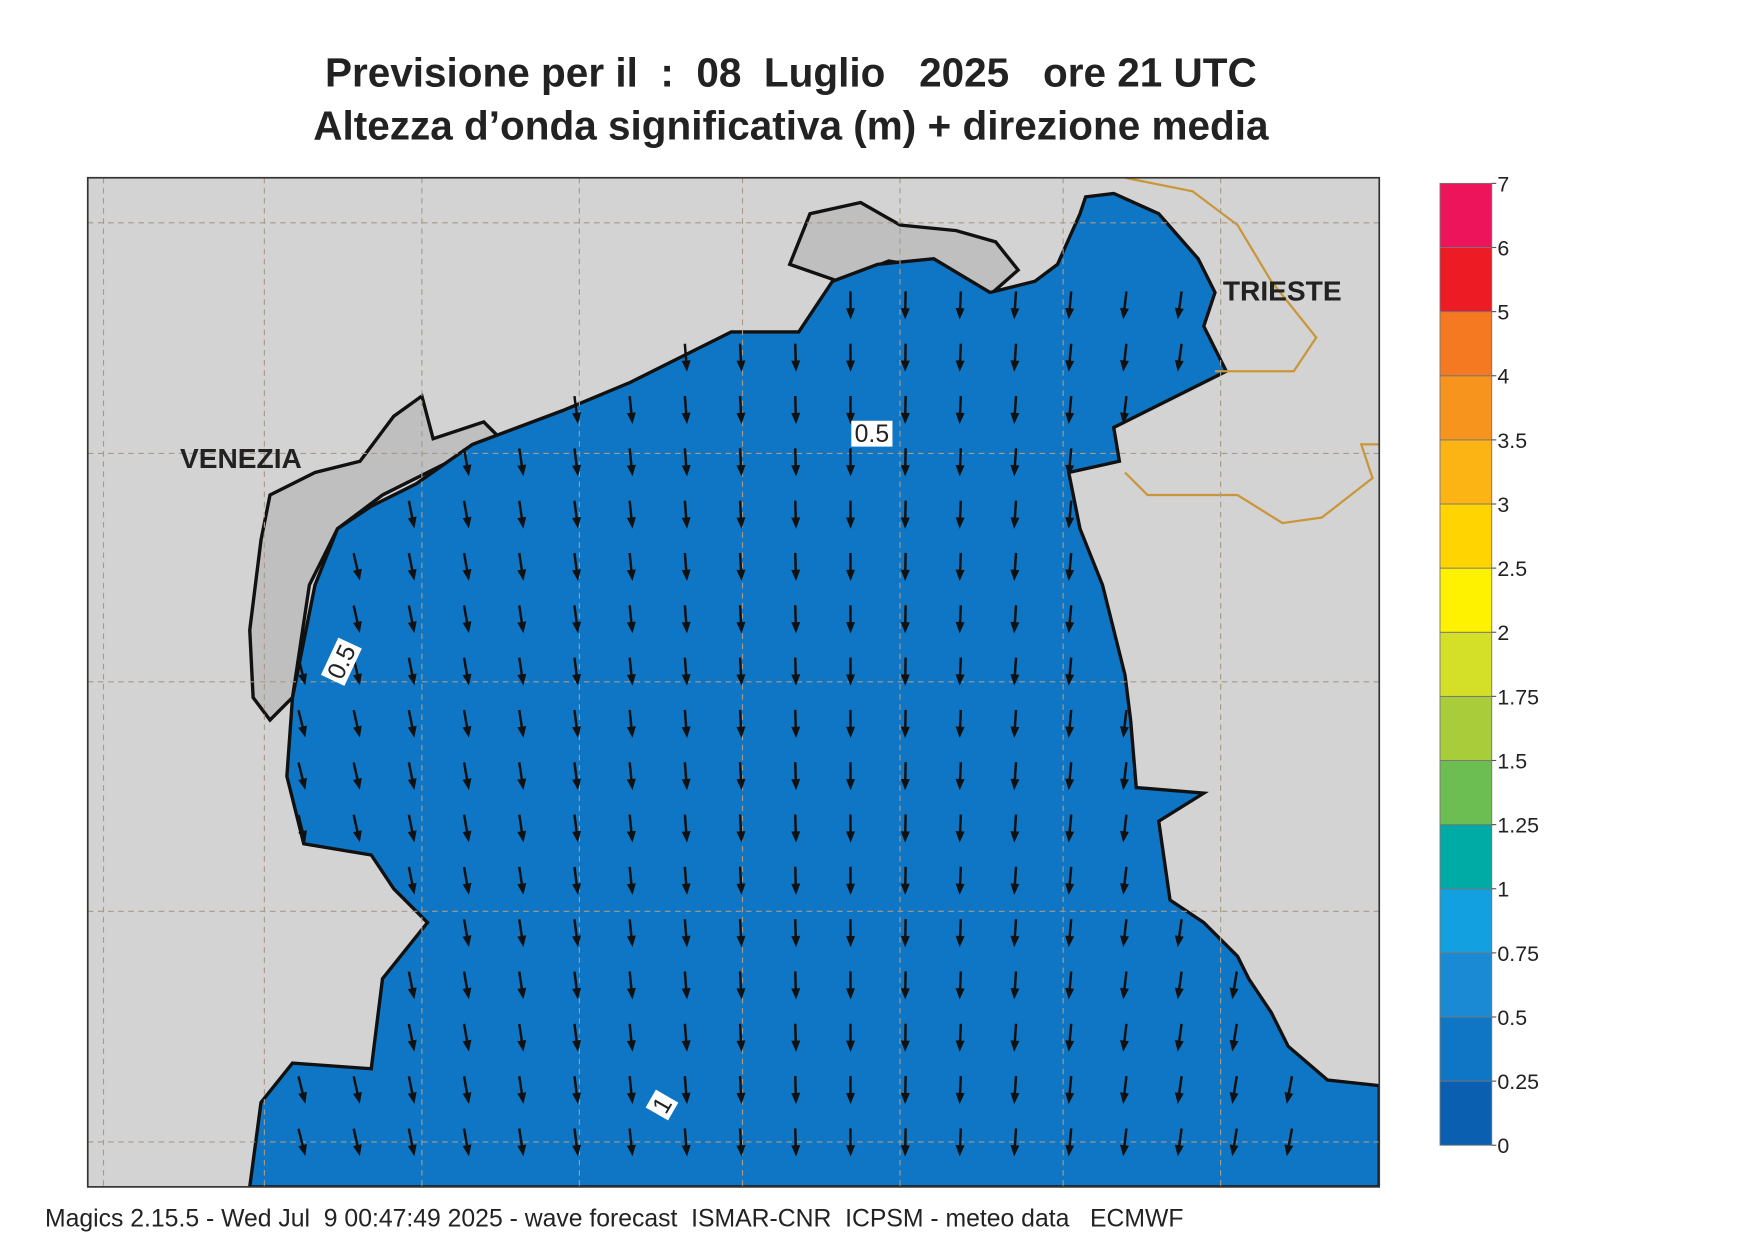  What do you see at coordinates (1518, 826) in the screenshot?
I see `colorbar-label: 1.25` at bounding box center [1518, 826].